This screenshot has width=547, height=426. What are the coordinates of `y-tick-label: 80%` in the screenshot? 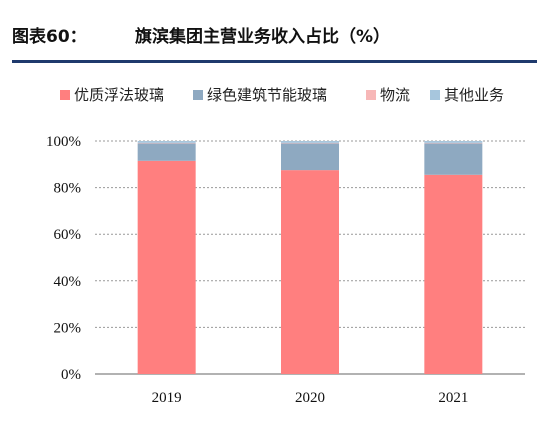 It's located at (68, 189).